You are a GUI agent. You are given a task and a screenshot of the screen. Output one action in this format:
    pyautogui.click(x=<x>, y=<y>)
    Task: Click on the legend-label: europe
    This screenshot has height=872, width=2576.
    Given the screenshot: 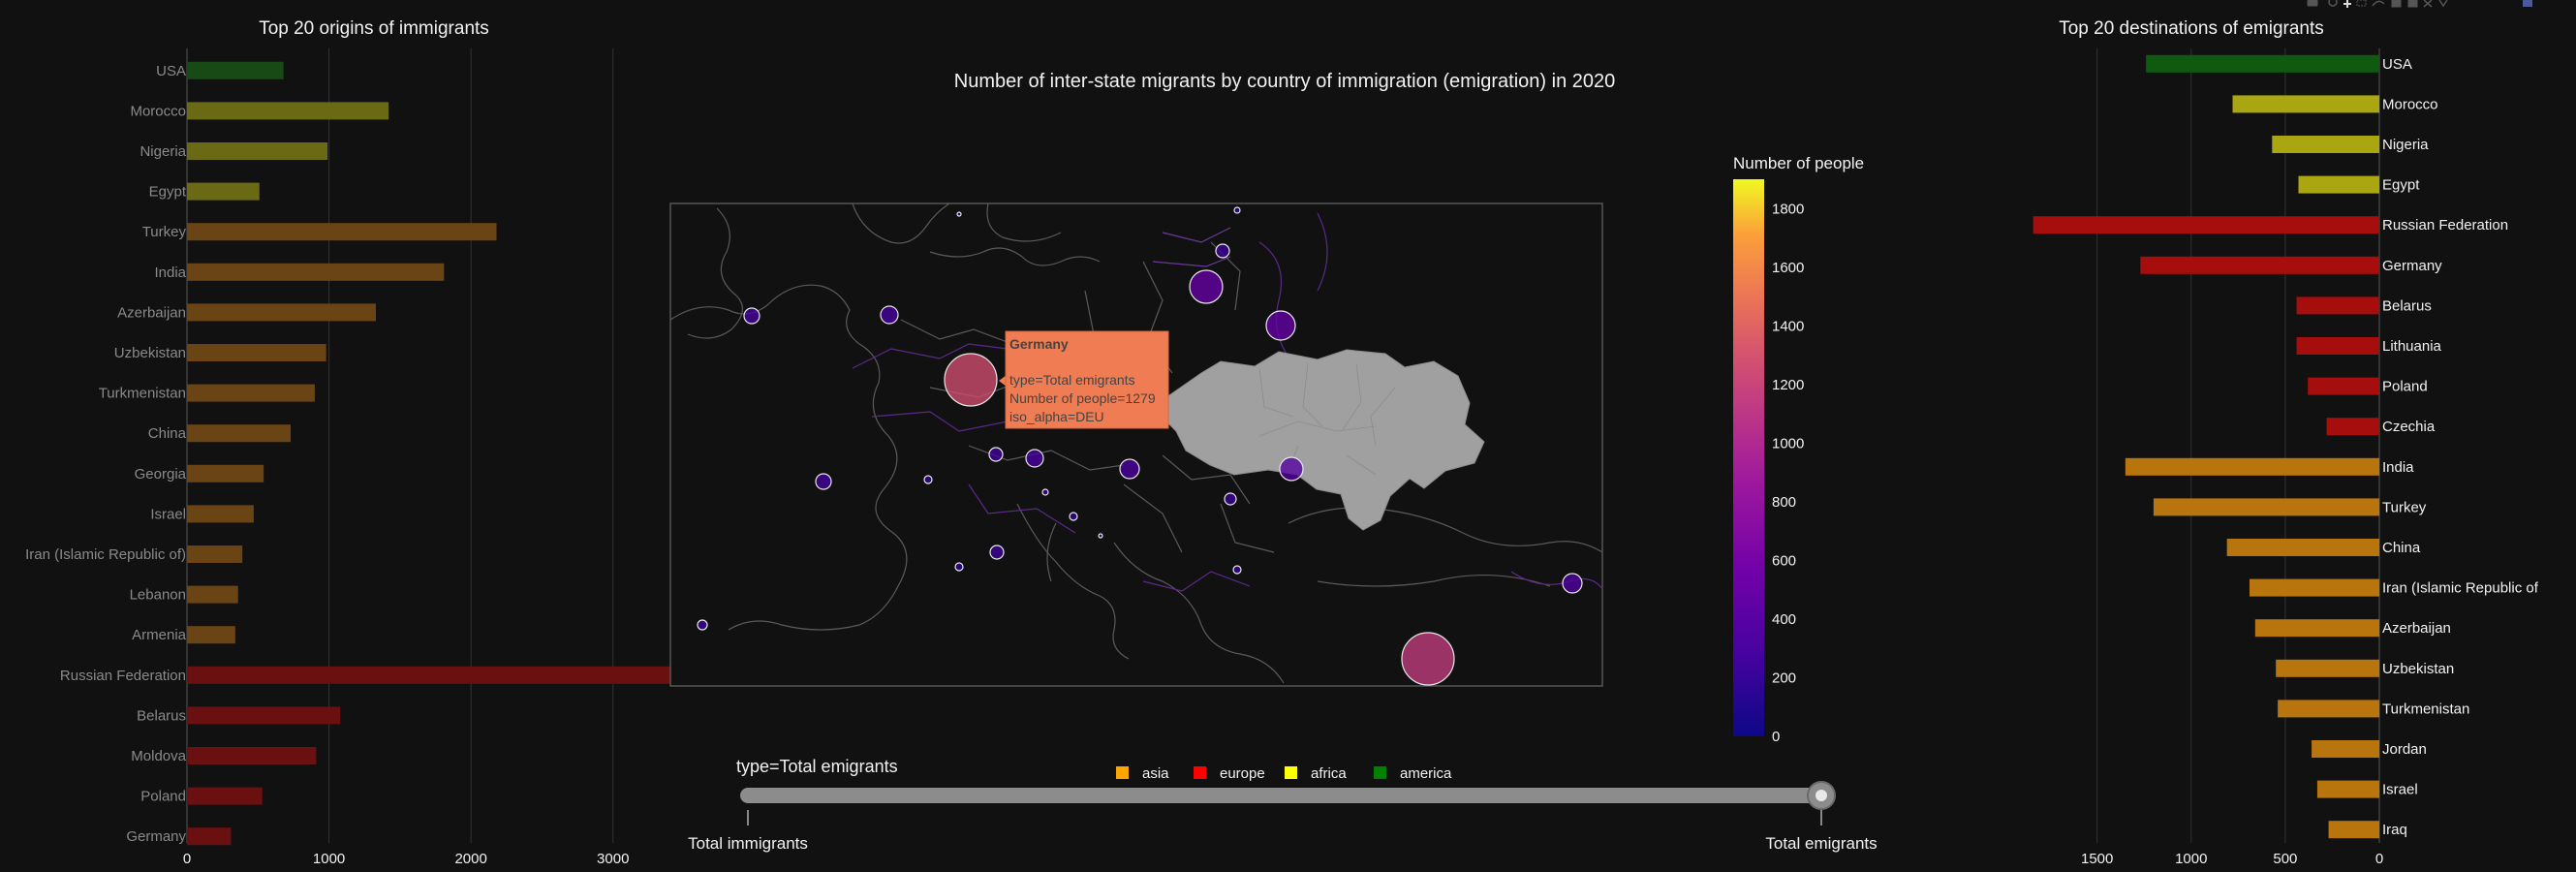 What is the action you would take?
    pyautogui.click(x=1242, y=773)
    